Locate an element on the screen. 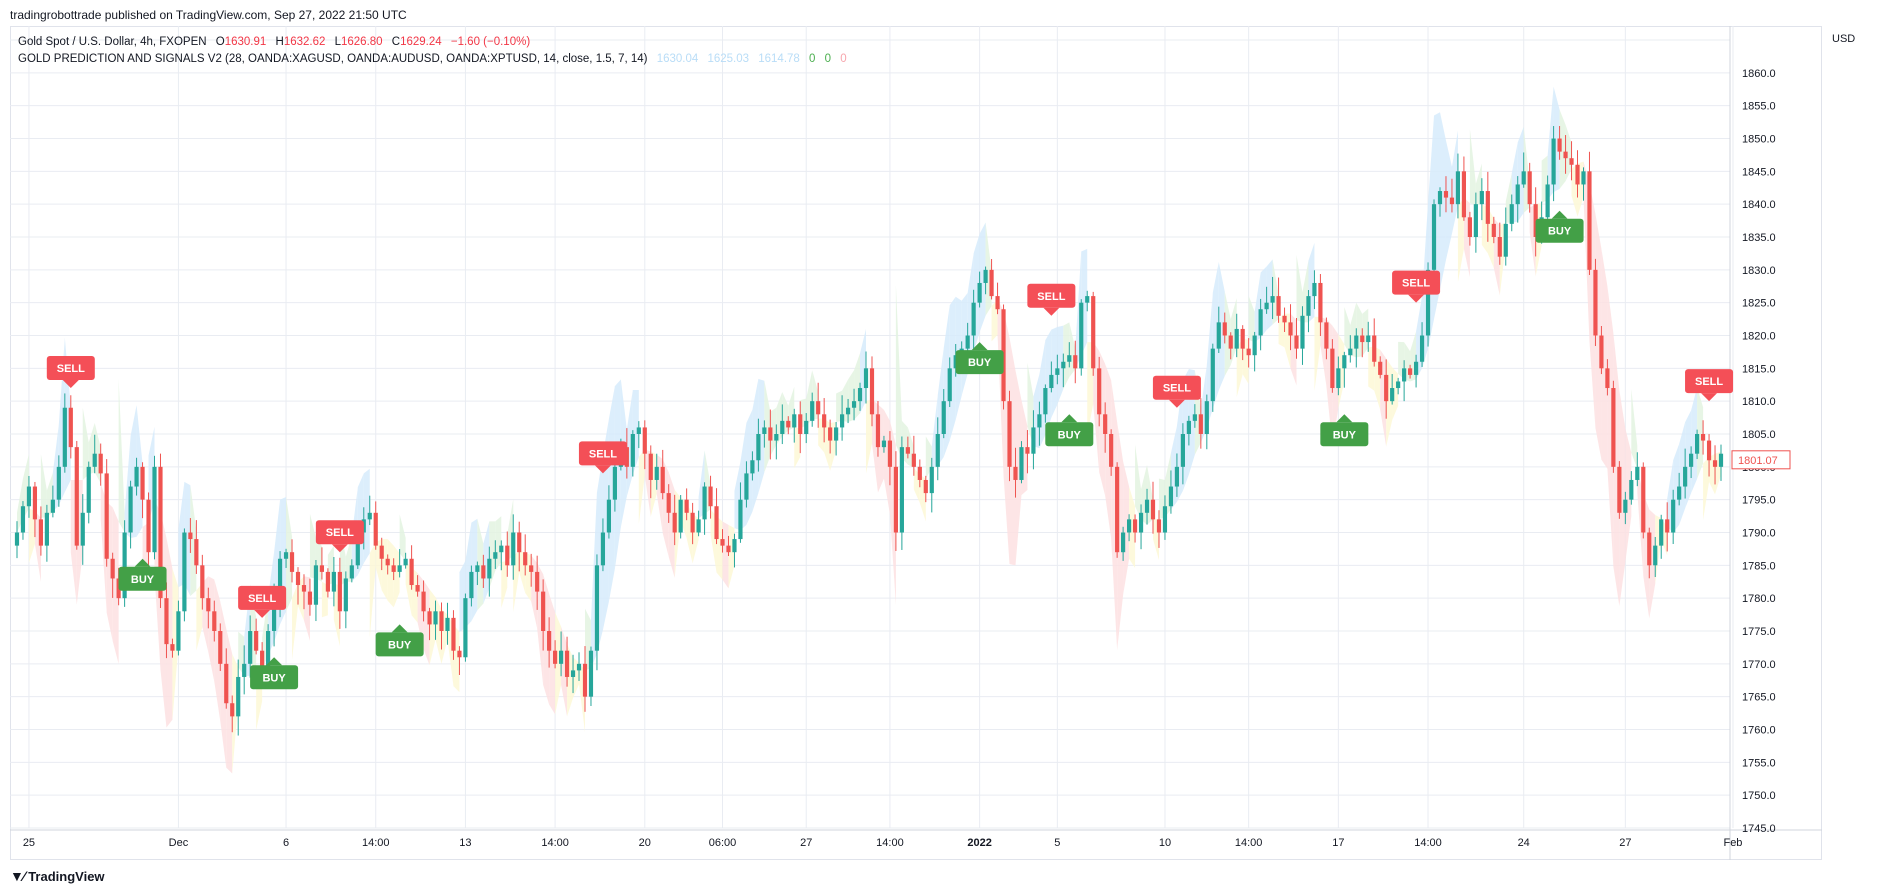 The height and width of the screenshot is (894, 1890). time-tick-label: 24 is located at coordinates (1524, 843).